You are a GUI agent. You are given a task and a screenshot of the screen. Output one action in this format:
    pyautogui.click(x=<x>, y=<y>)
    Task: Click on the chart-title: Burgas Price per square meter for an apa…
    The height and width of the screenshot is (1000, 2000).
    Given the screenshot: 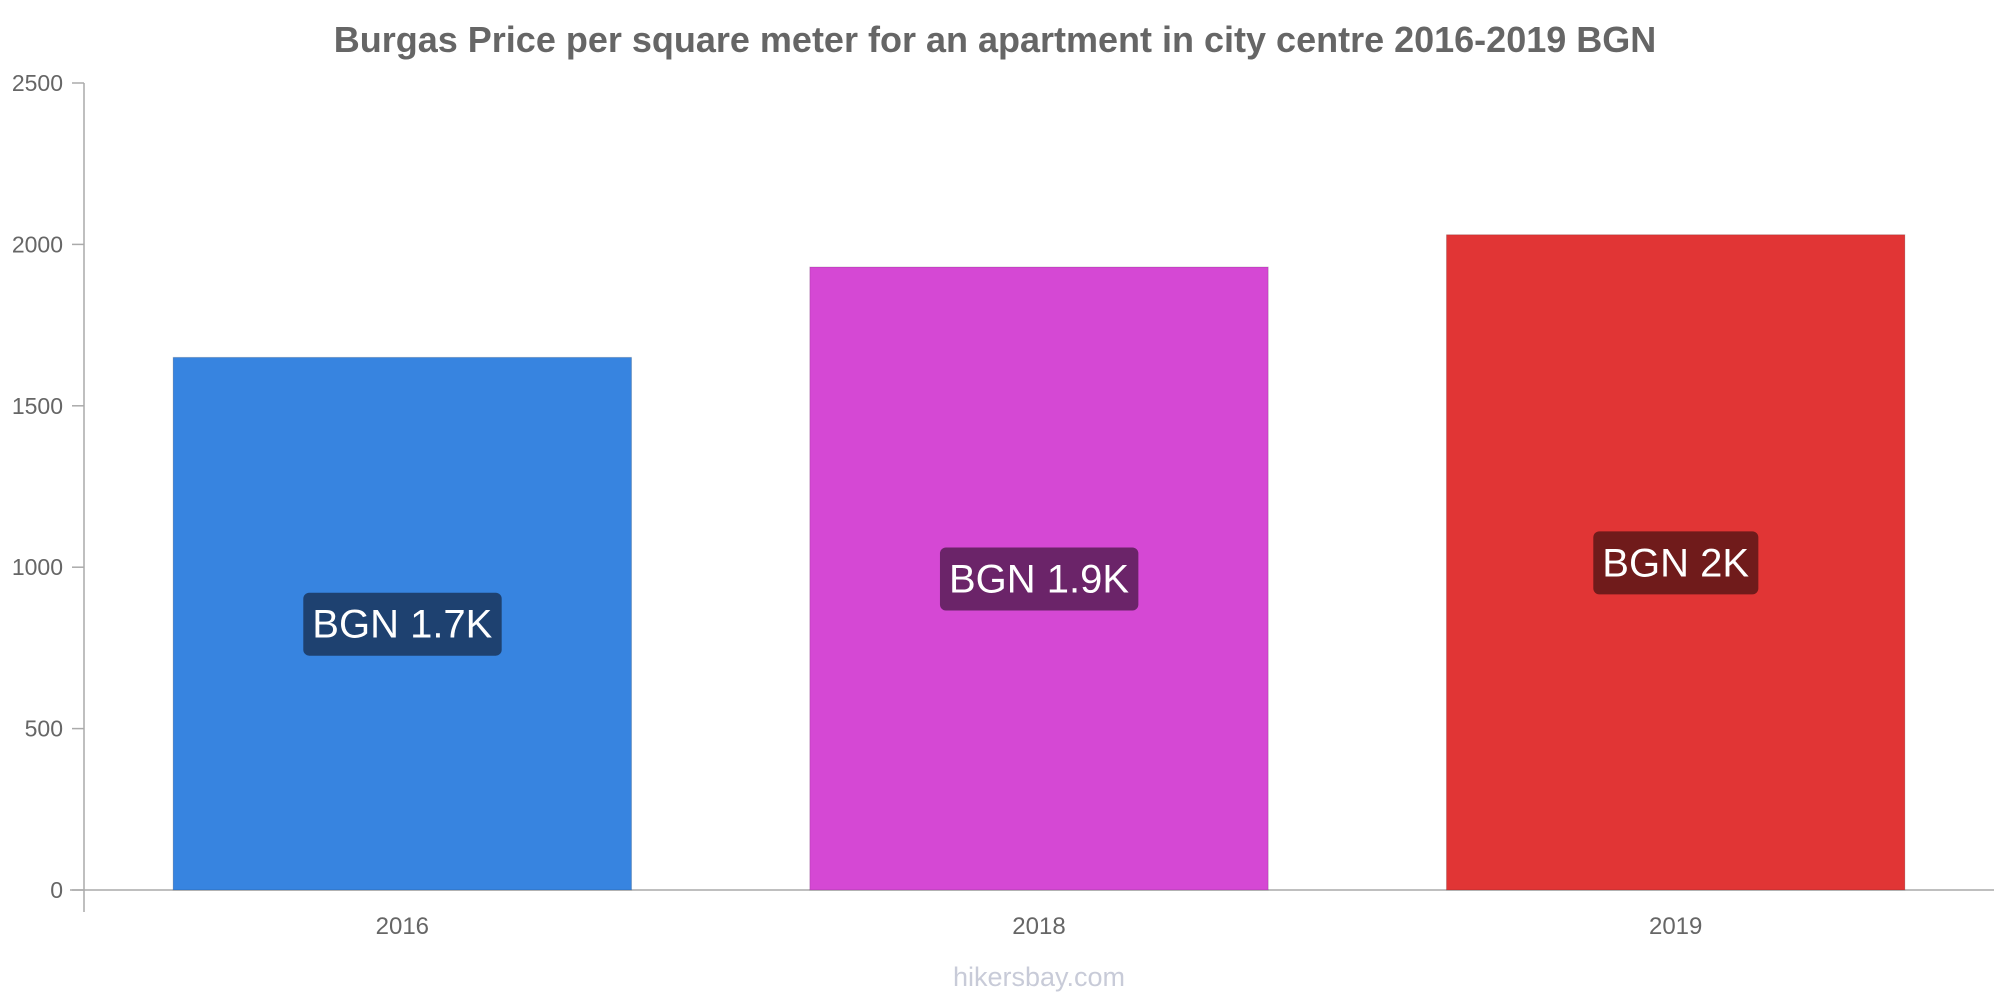 What is the action you would take?
    pyautogui.click(x=995, y=39)
    